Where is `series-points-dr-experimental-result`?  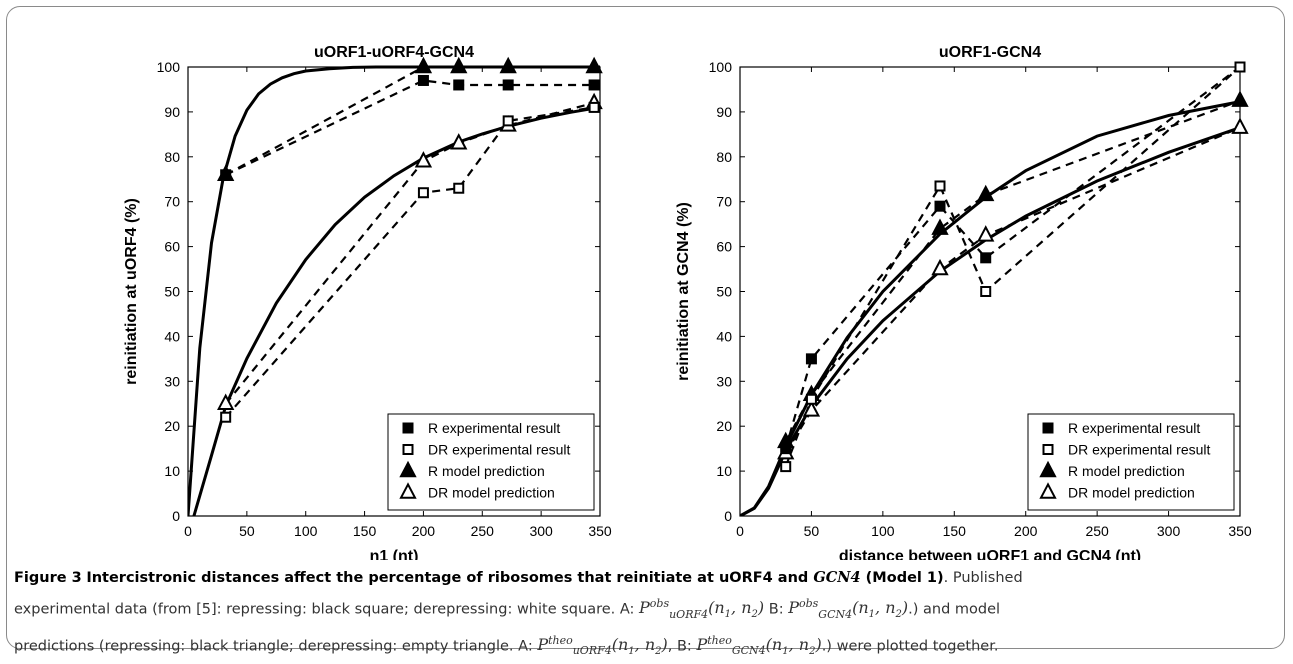 series-points-dr-experimental-result is located at coordinates (410, 262).